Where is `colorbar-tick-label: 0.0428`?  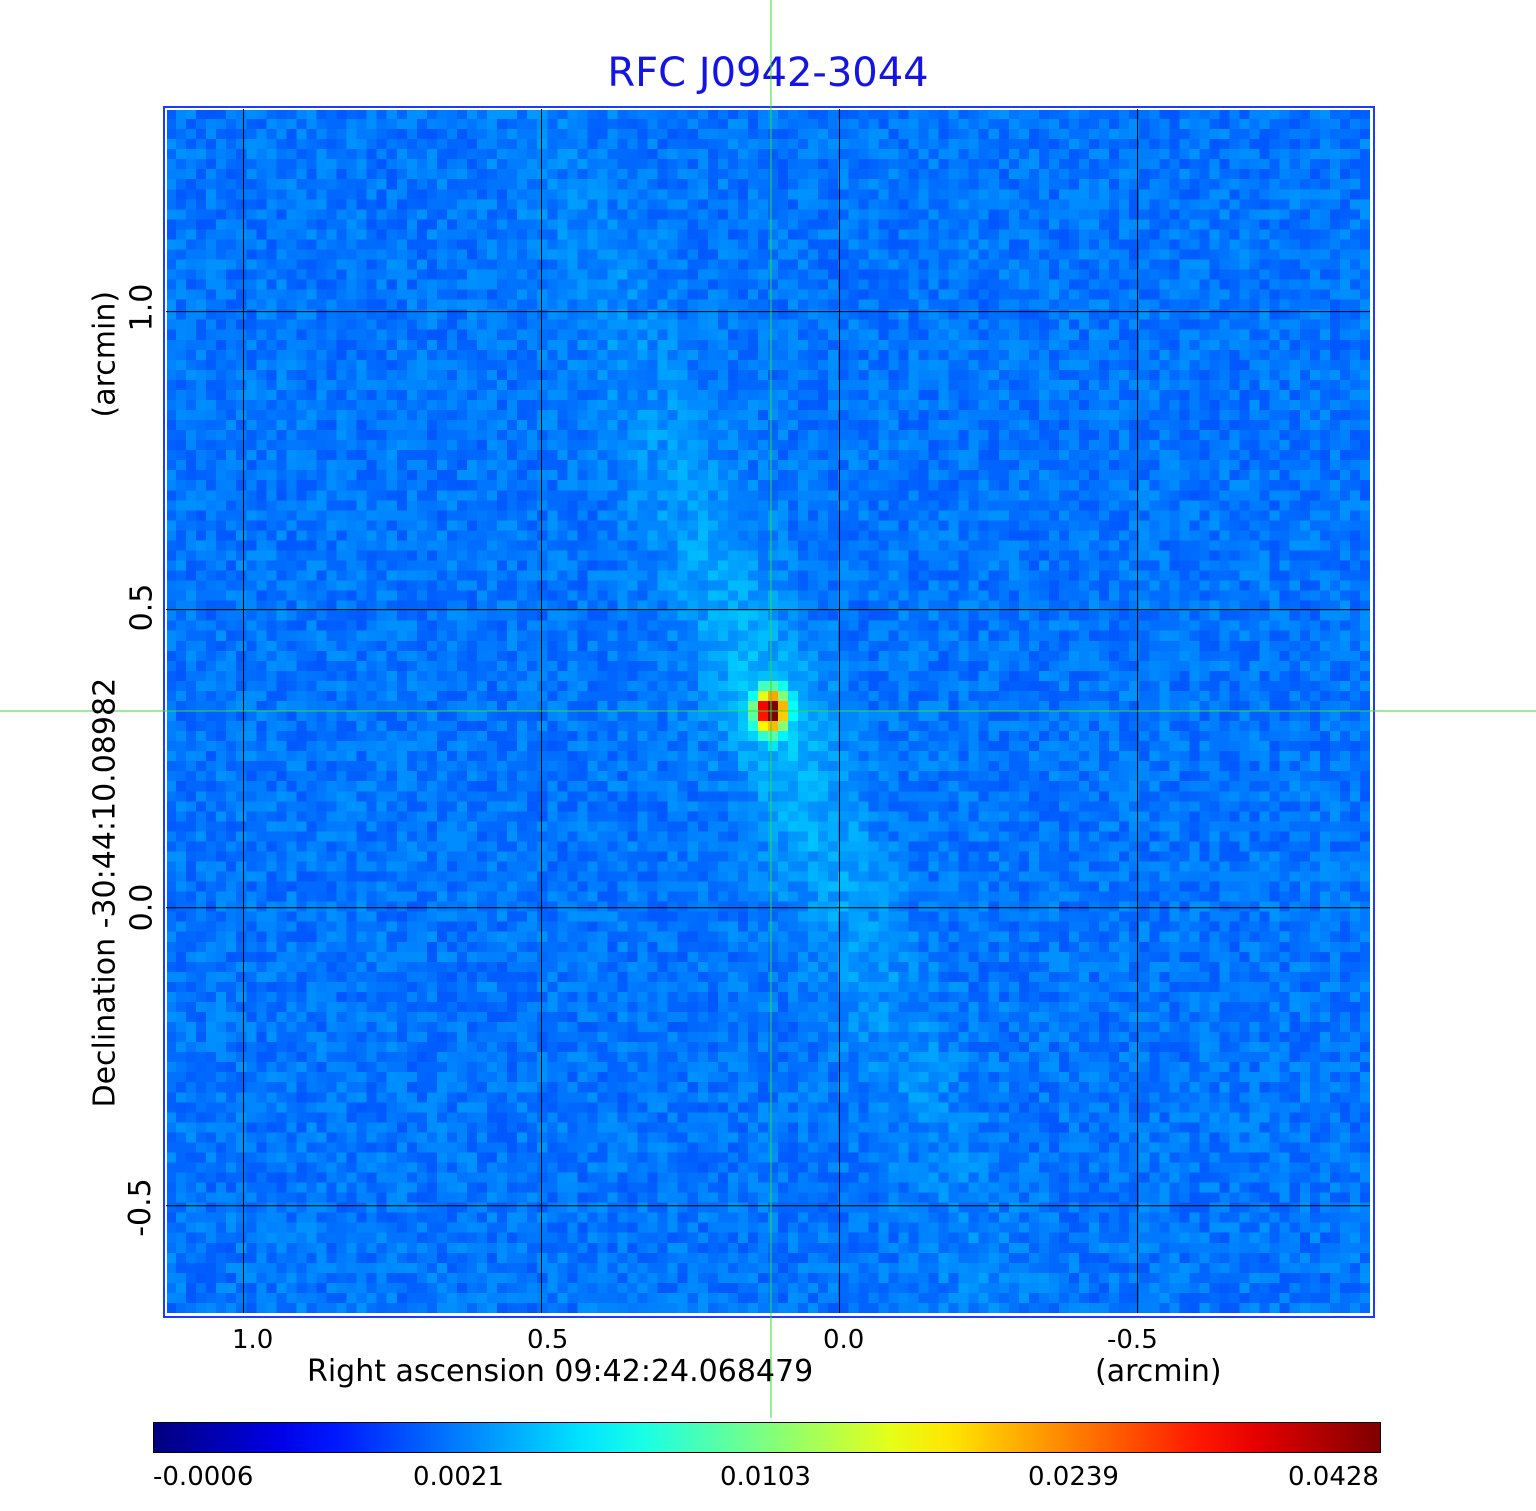 colorbar-tick-label: 0.0428 is located at coordinates (1333, 1477).